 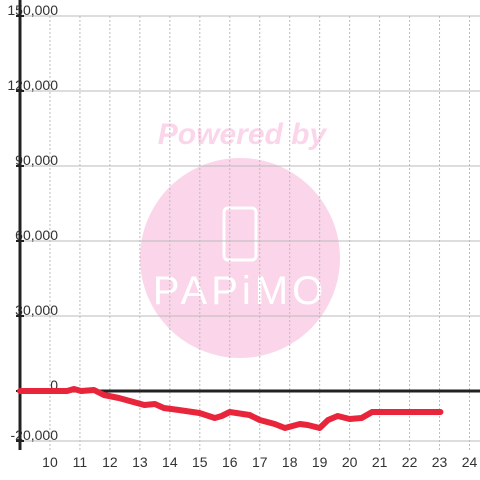 I want to click on line, so click(x=230, y=408).